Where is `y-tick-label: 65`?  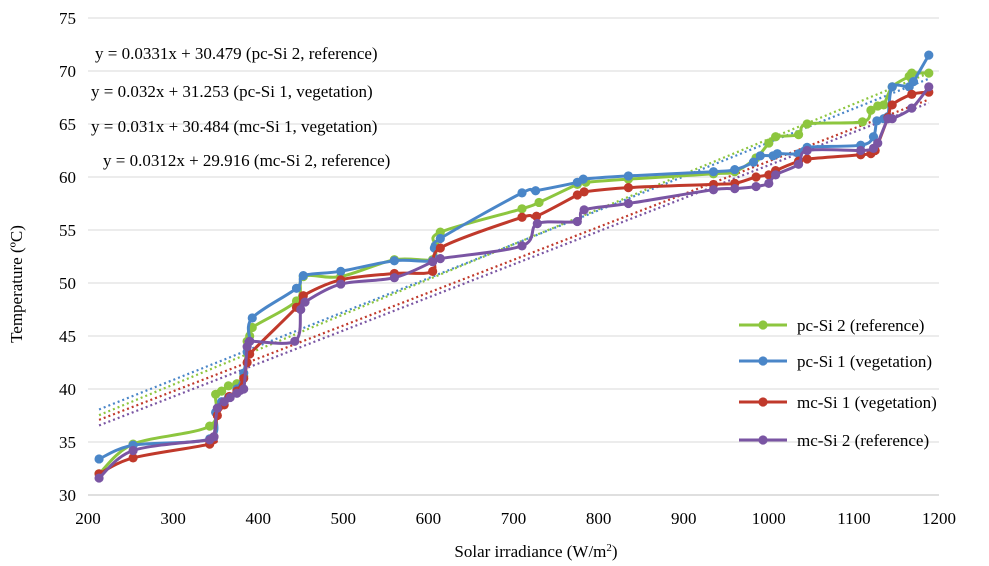 y-tick-label: 65 is located at coordinates (67, 124).